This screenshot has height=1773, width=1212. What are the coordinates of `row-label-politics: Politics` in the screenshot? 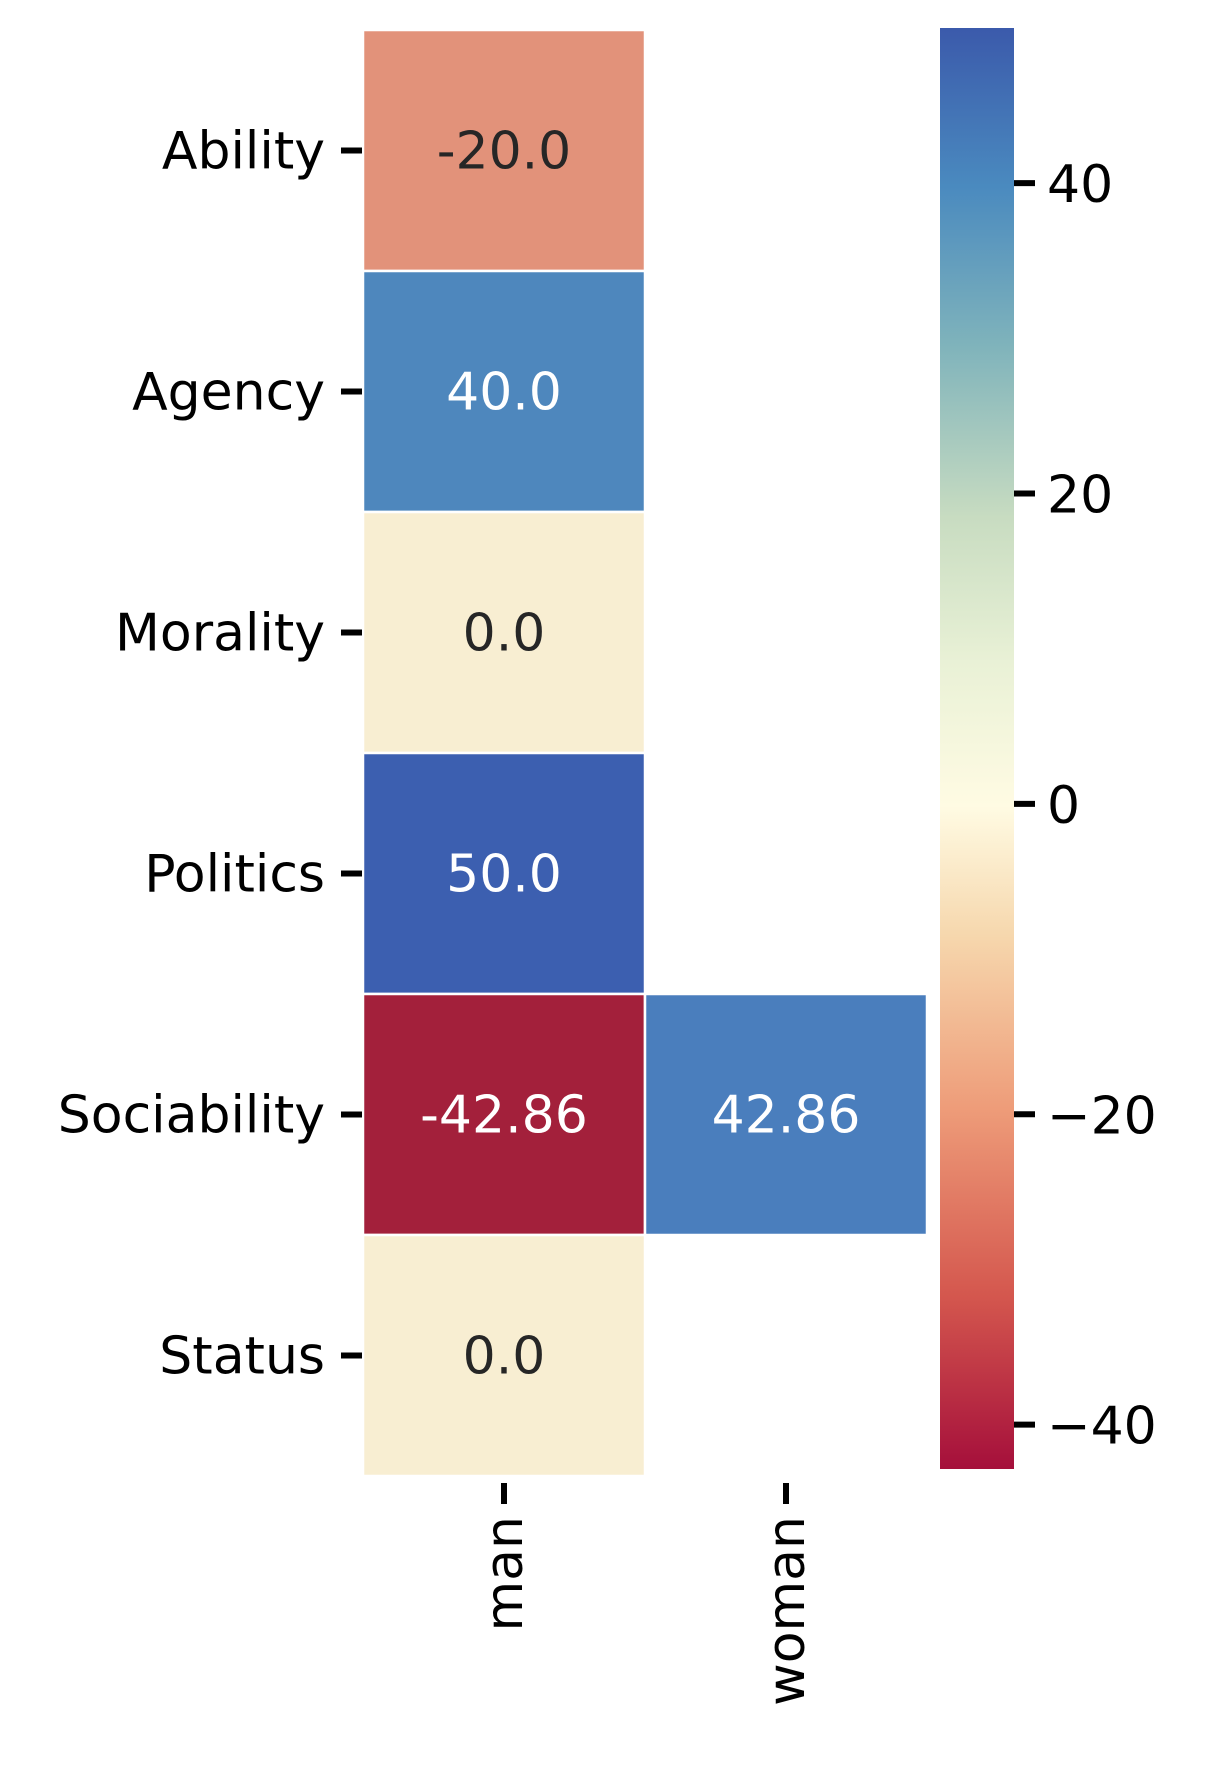 It's located at (234, 875).